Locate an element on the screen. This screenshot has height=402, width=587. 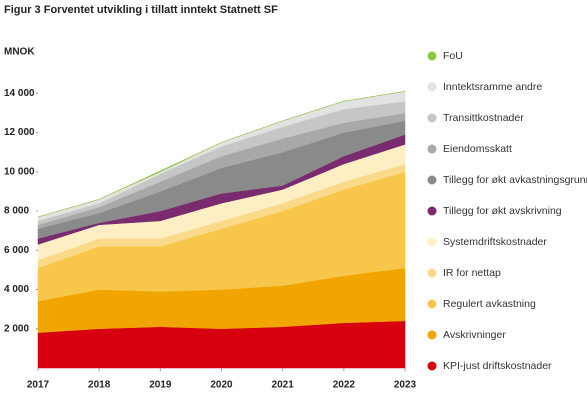
y-tick-label: 14 000 is located at coordinates (19, 93).